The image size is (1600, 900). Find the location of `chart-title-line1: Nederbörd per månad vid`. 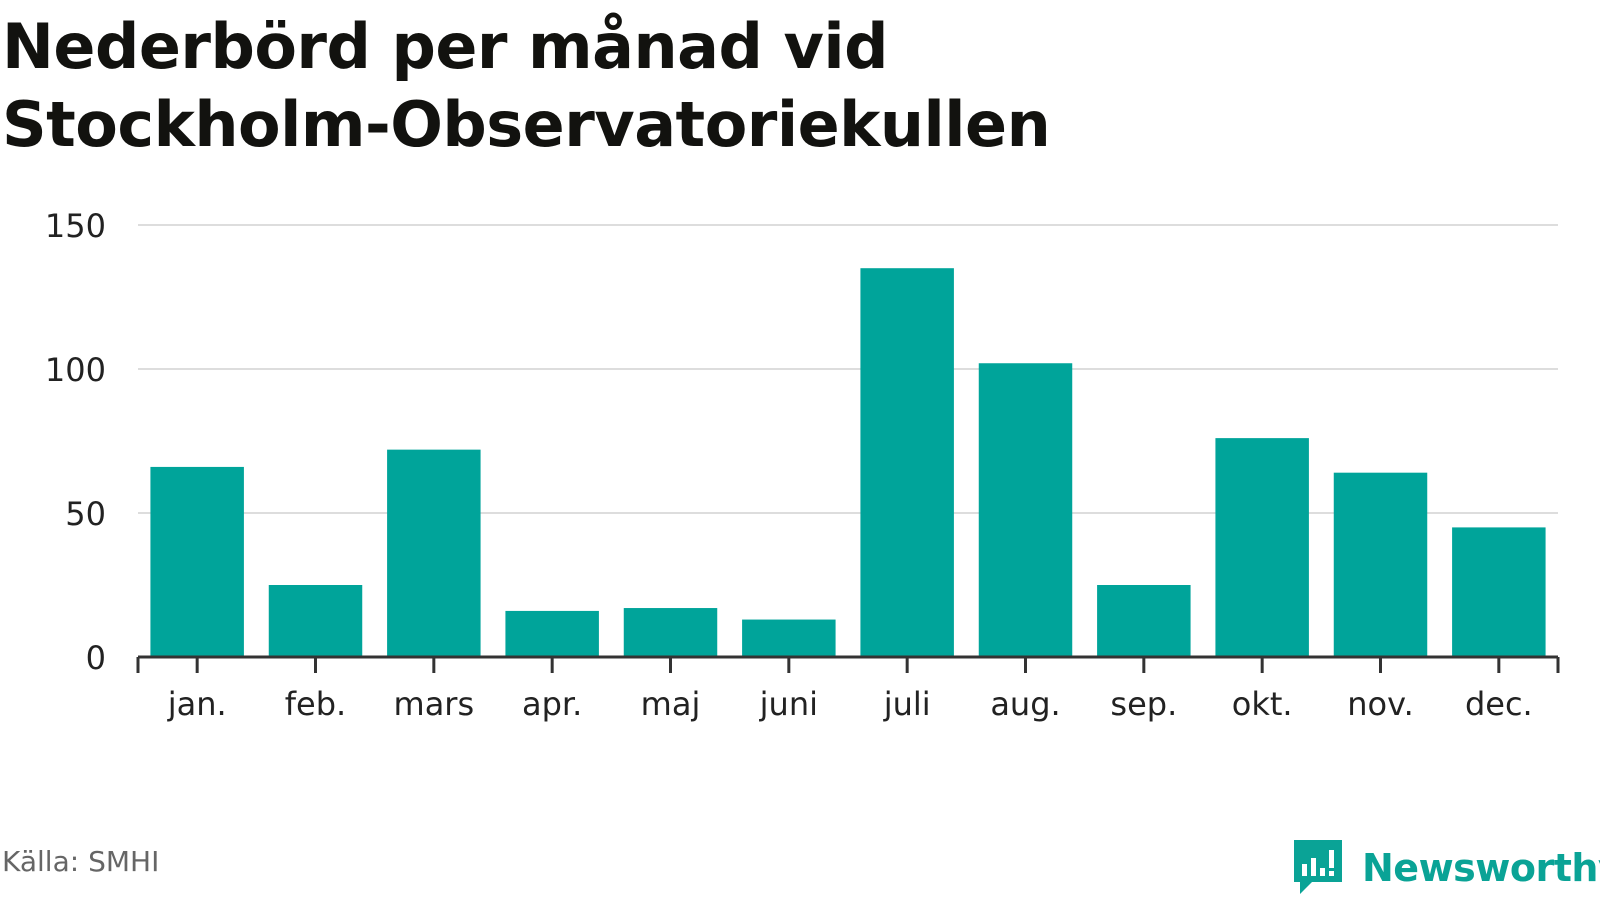

chart-title-line1: Nederbörd per månad vid is located at coordinates (445, 46).